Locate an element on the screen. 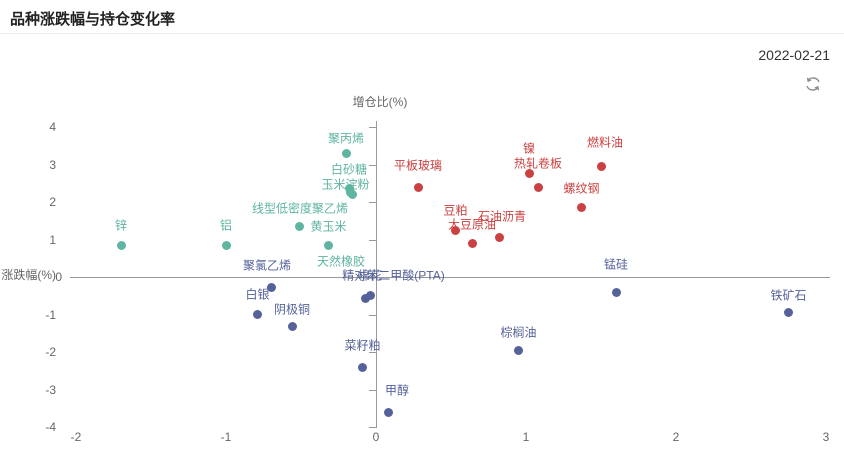  x-tick-label: 2 is located at coordinates (676, 437).